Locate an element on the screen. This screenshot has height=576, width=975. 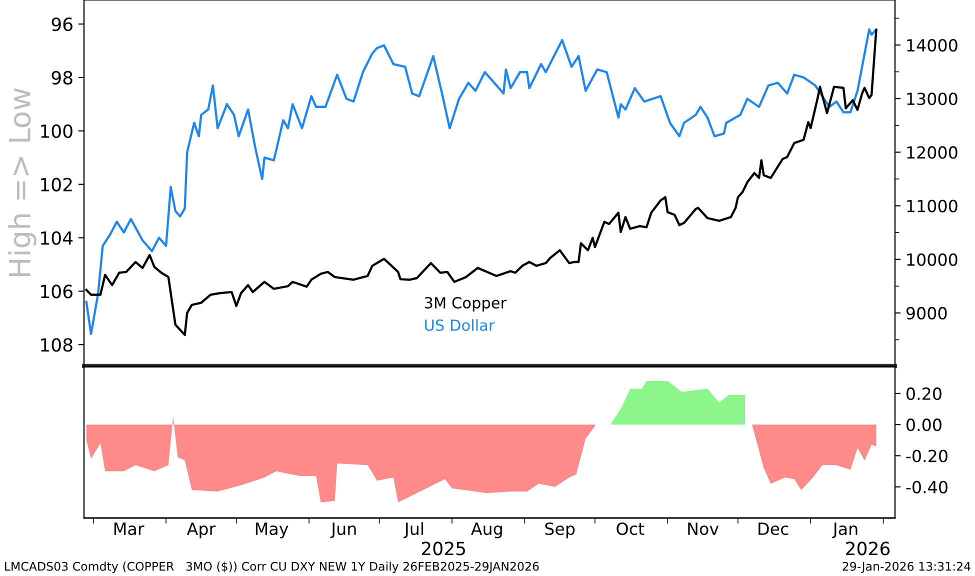
series-label: 3M Copper is located at coordinates (465, 304).